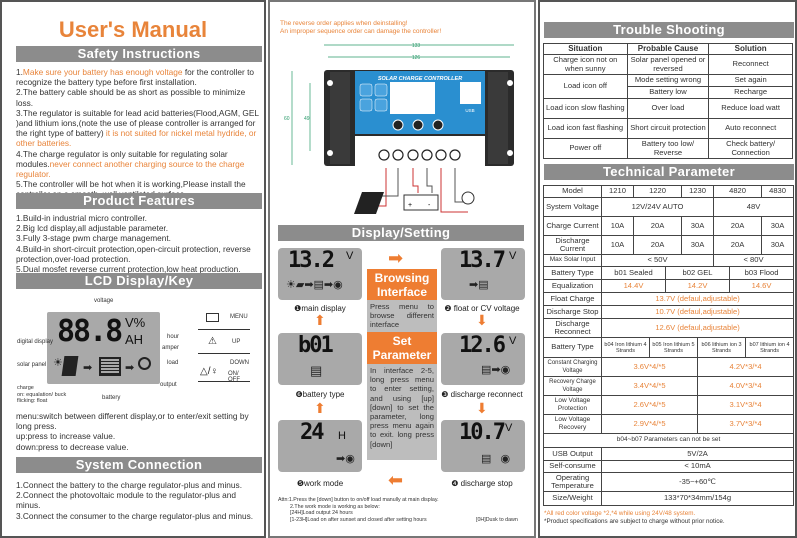 The height and width of the screenshot is (538, 797). I want to click on screen-main-display: 13.2 V ☀▰➡▤➡◉, so click(320, 274).